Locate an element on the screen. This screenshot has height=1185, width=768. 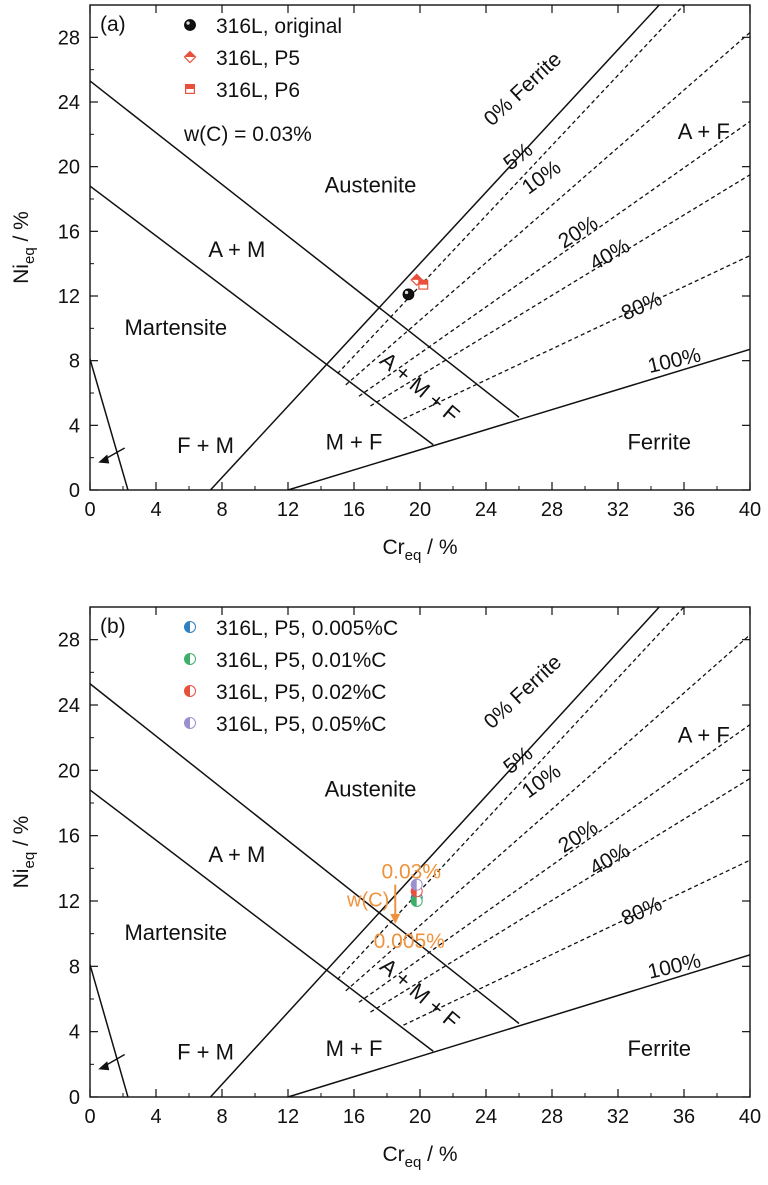
y-tick-label: 24 is located at coordinates (69, 103).